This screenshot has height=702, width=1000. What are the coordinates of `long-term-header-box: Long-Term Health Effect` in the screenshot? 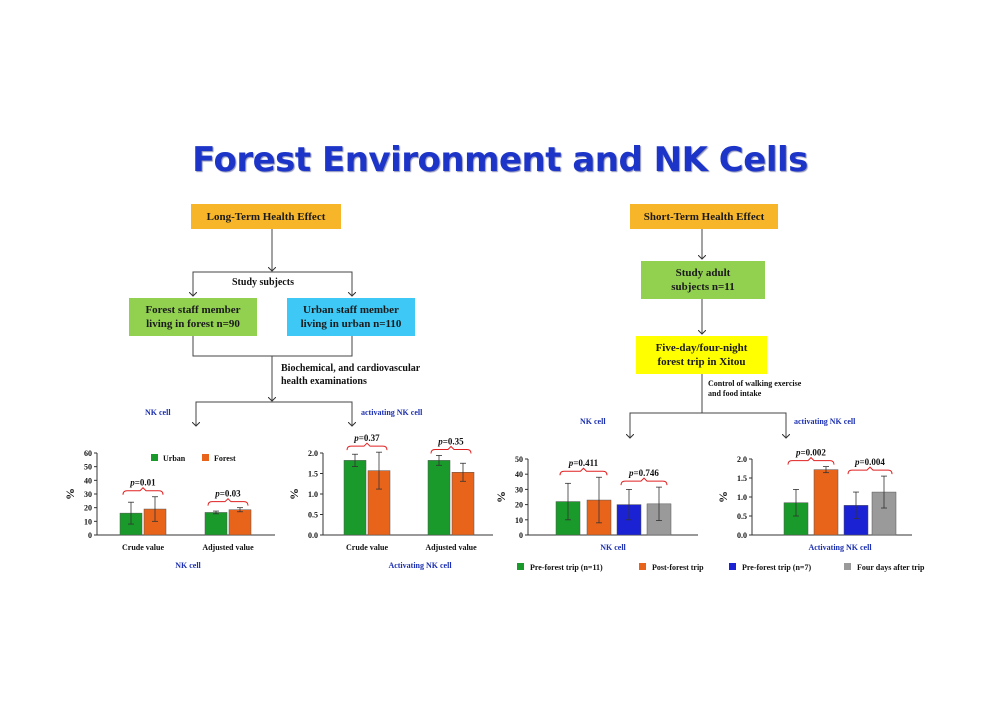 It's located at (266, 216).